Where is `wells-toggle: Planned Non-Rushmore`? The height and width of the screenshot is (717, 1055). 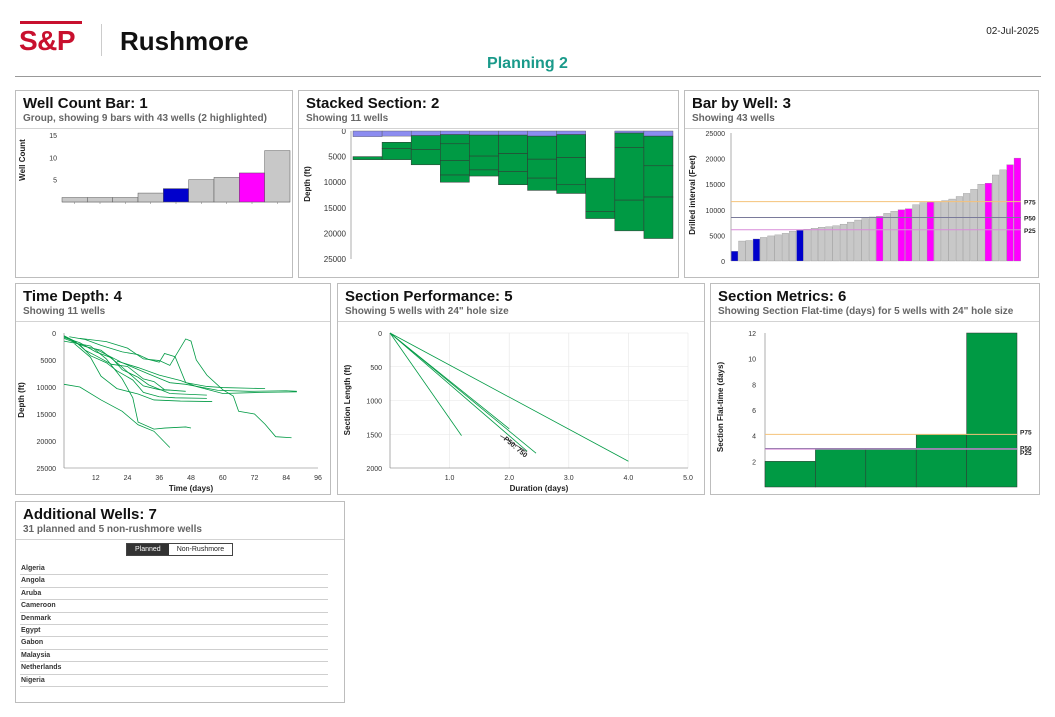 wells-toggle: Planned Non-Rushmore is located at coordinates (180, 549).